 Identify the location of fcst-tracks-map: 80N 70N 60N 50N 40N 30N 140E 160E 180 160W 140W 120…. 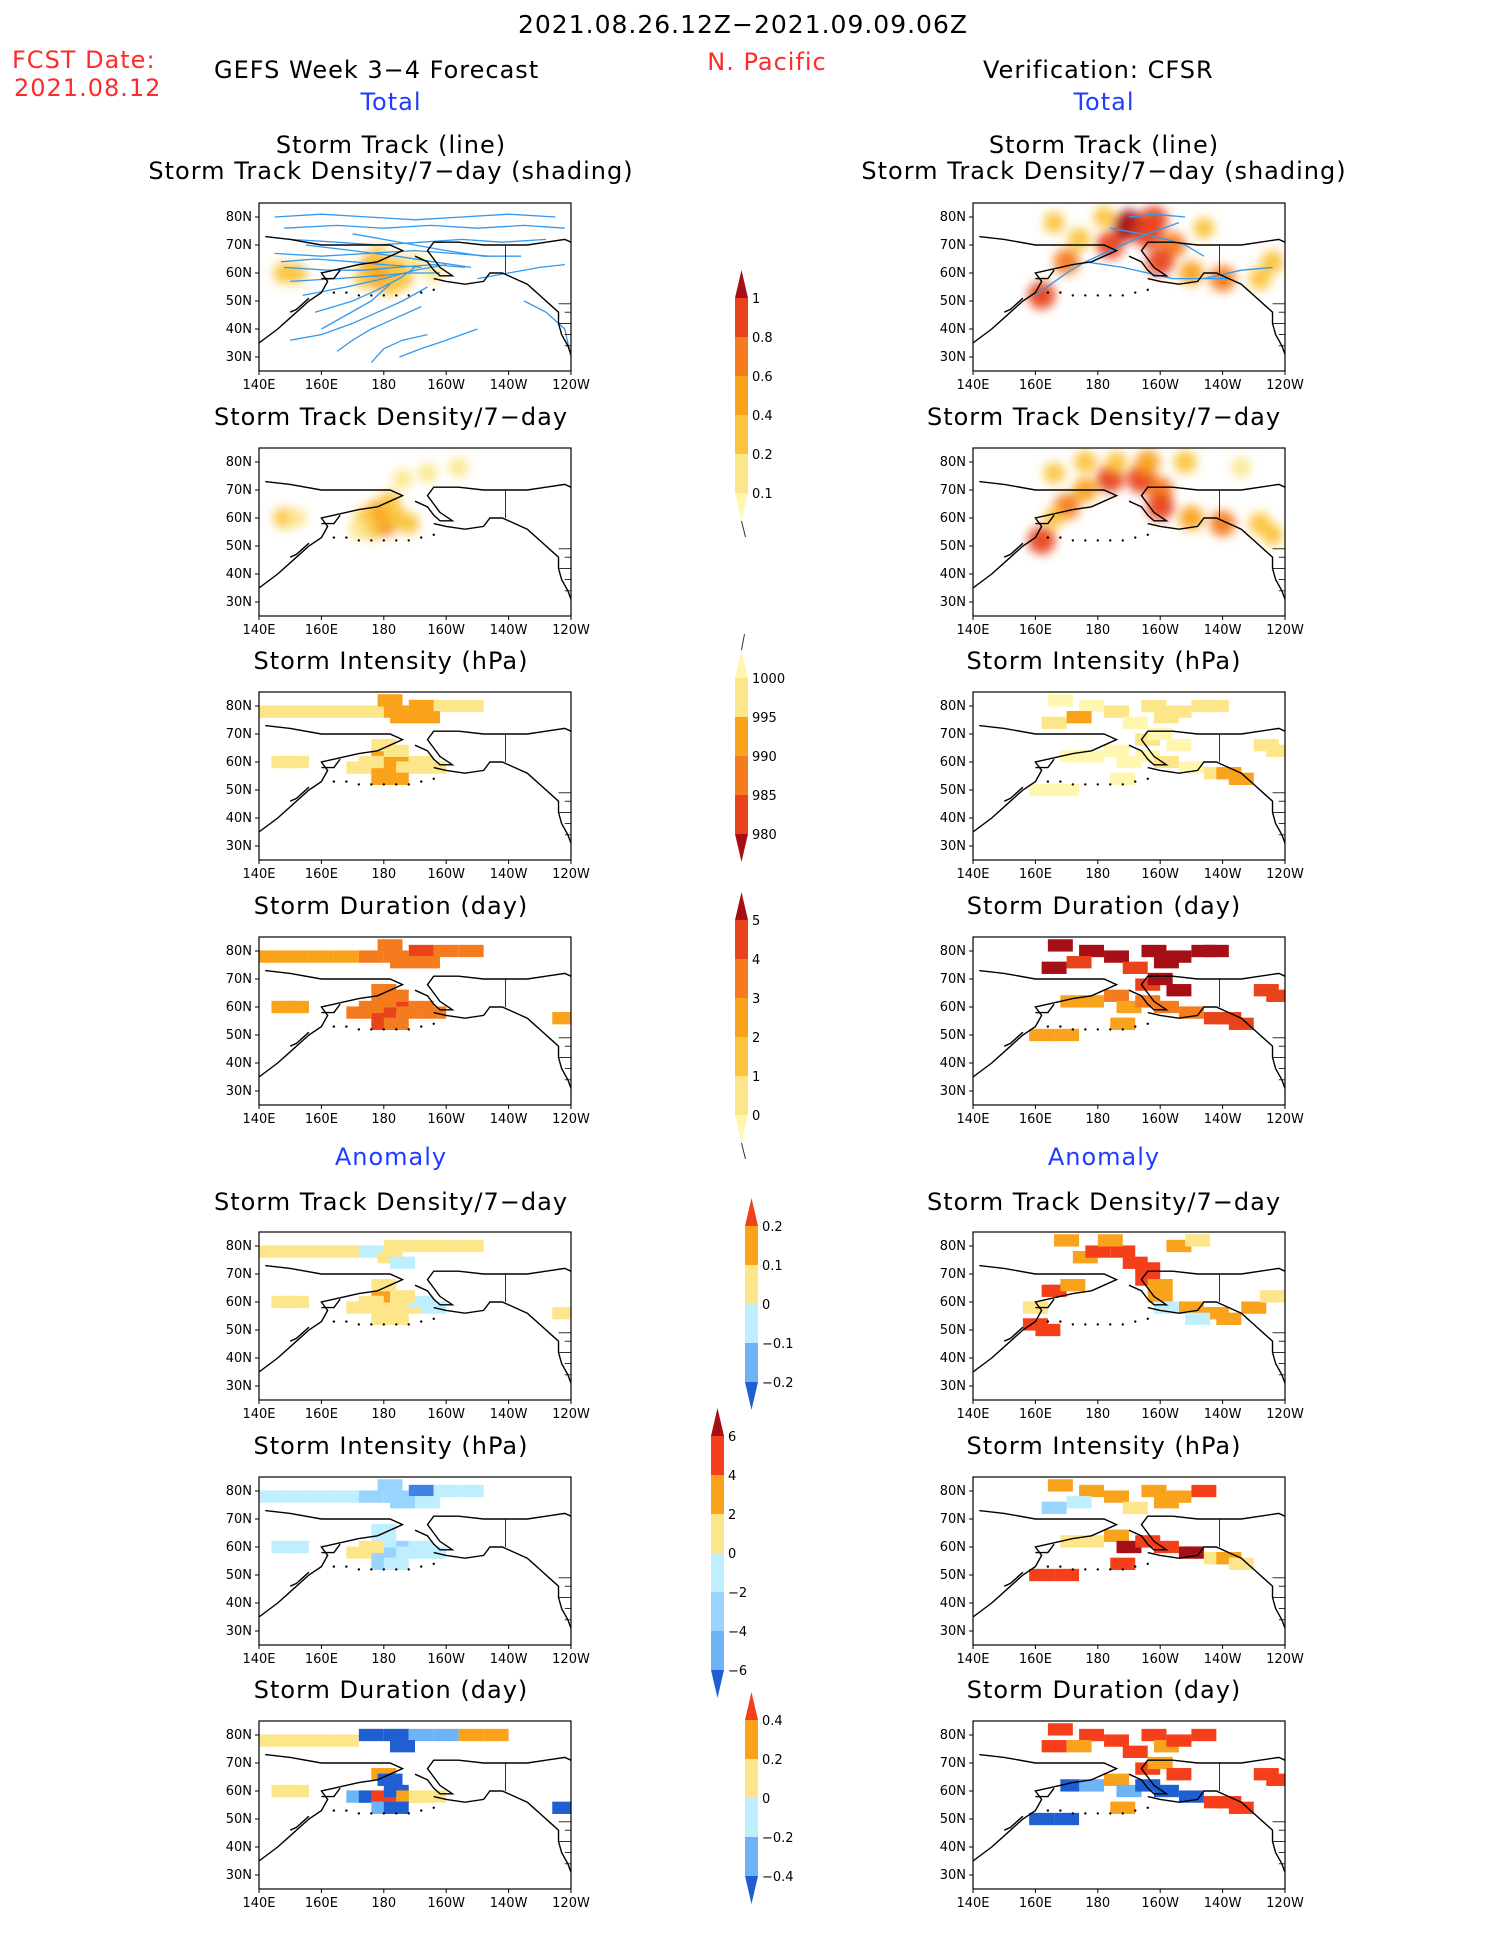
(402, 297).